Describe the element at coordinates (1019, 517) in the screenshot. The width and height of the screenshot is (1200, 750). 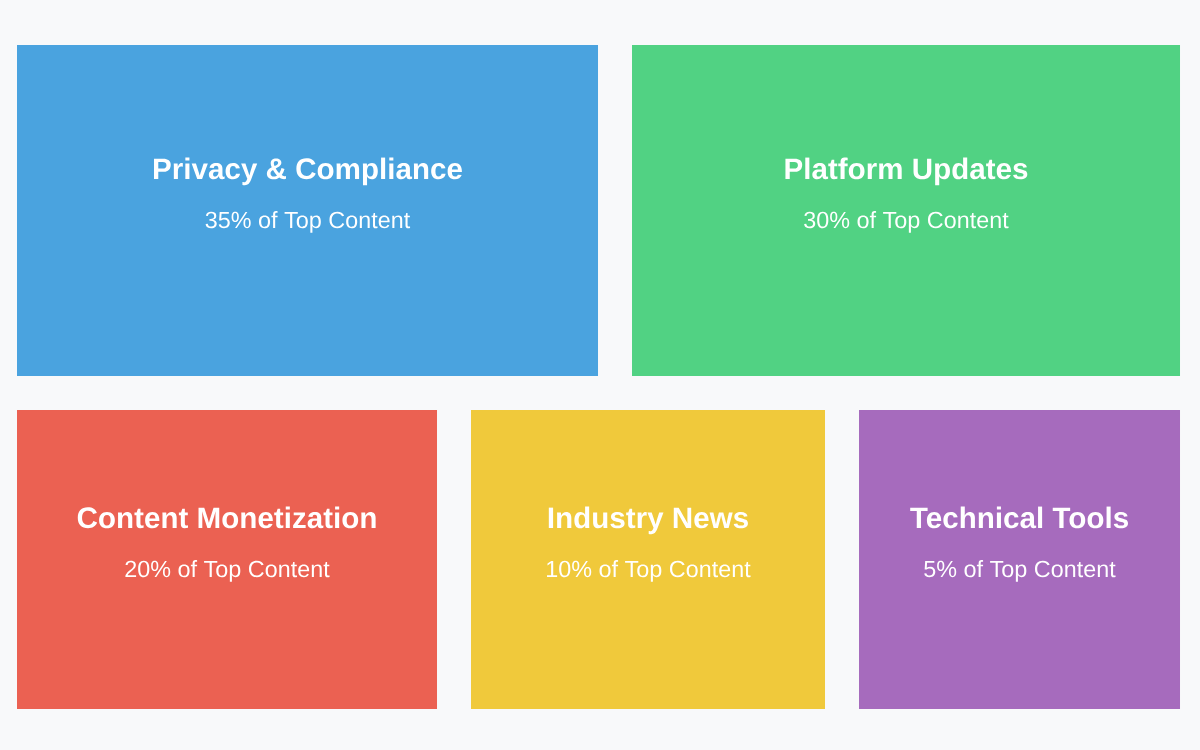
I see `category-label: Technical Tools` at that location.